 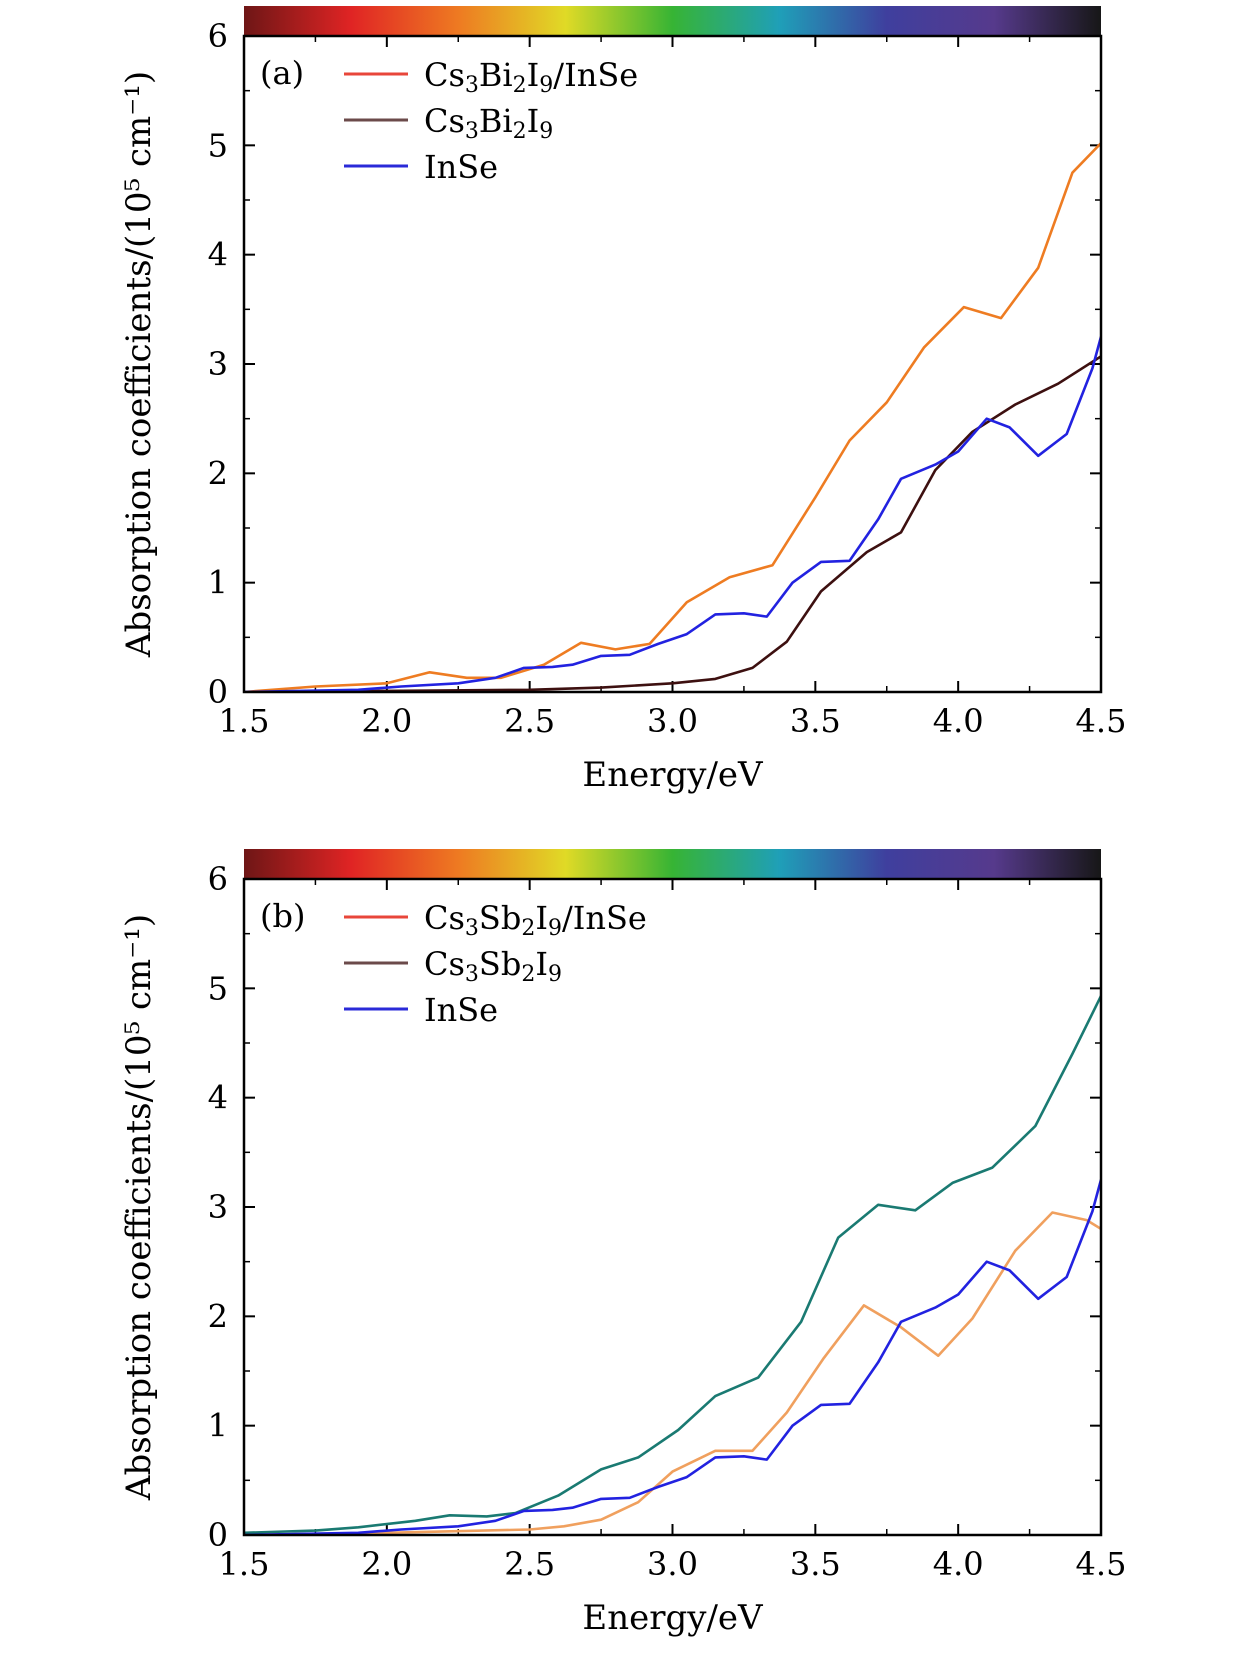 I want to click on legend-label: Cs3Sb2I9/InSe, so click(x=535, y=920).